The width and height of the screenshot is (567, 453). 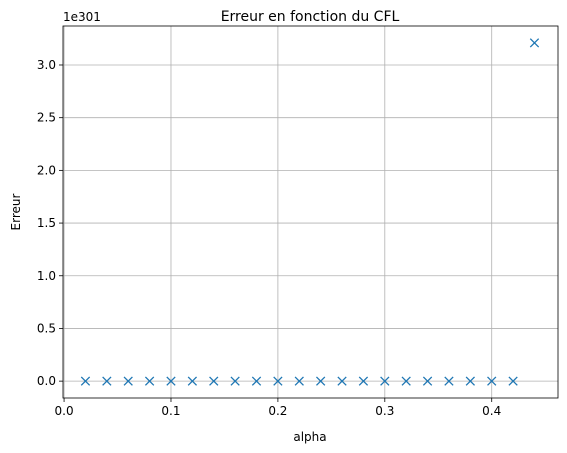 I want to click on y-tick-label: 0.0, so click(x=46, y=381).